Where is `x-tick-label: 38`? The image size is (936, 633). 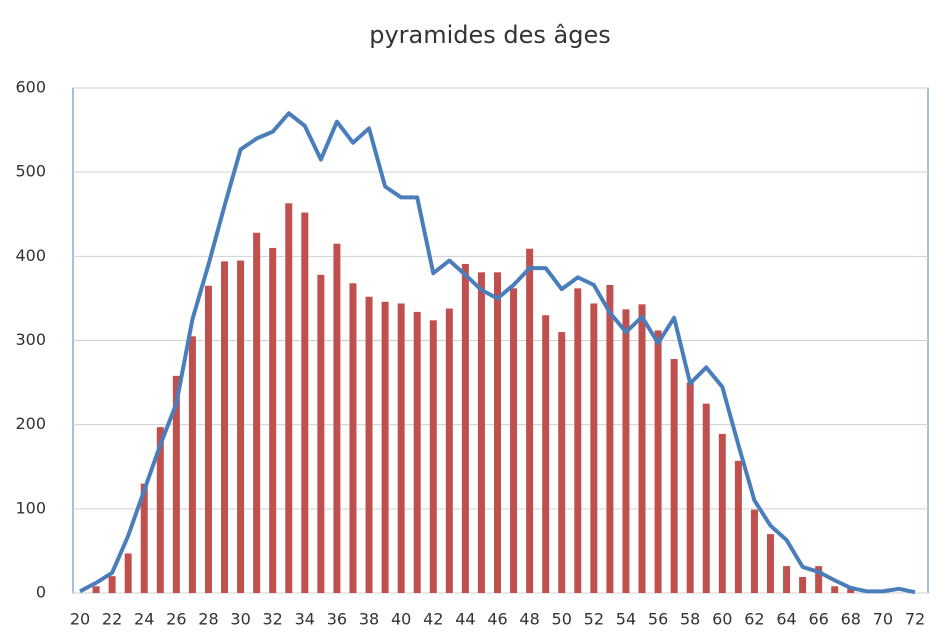 x-tick-label: 38 is located at coordinates (369, 619).